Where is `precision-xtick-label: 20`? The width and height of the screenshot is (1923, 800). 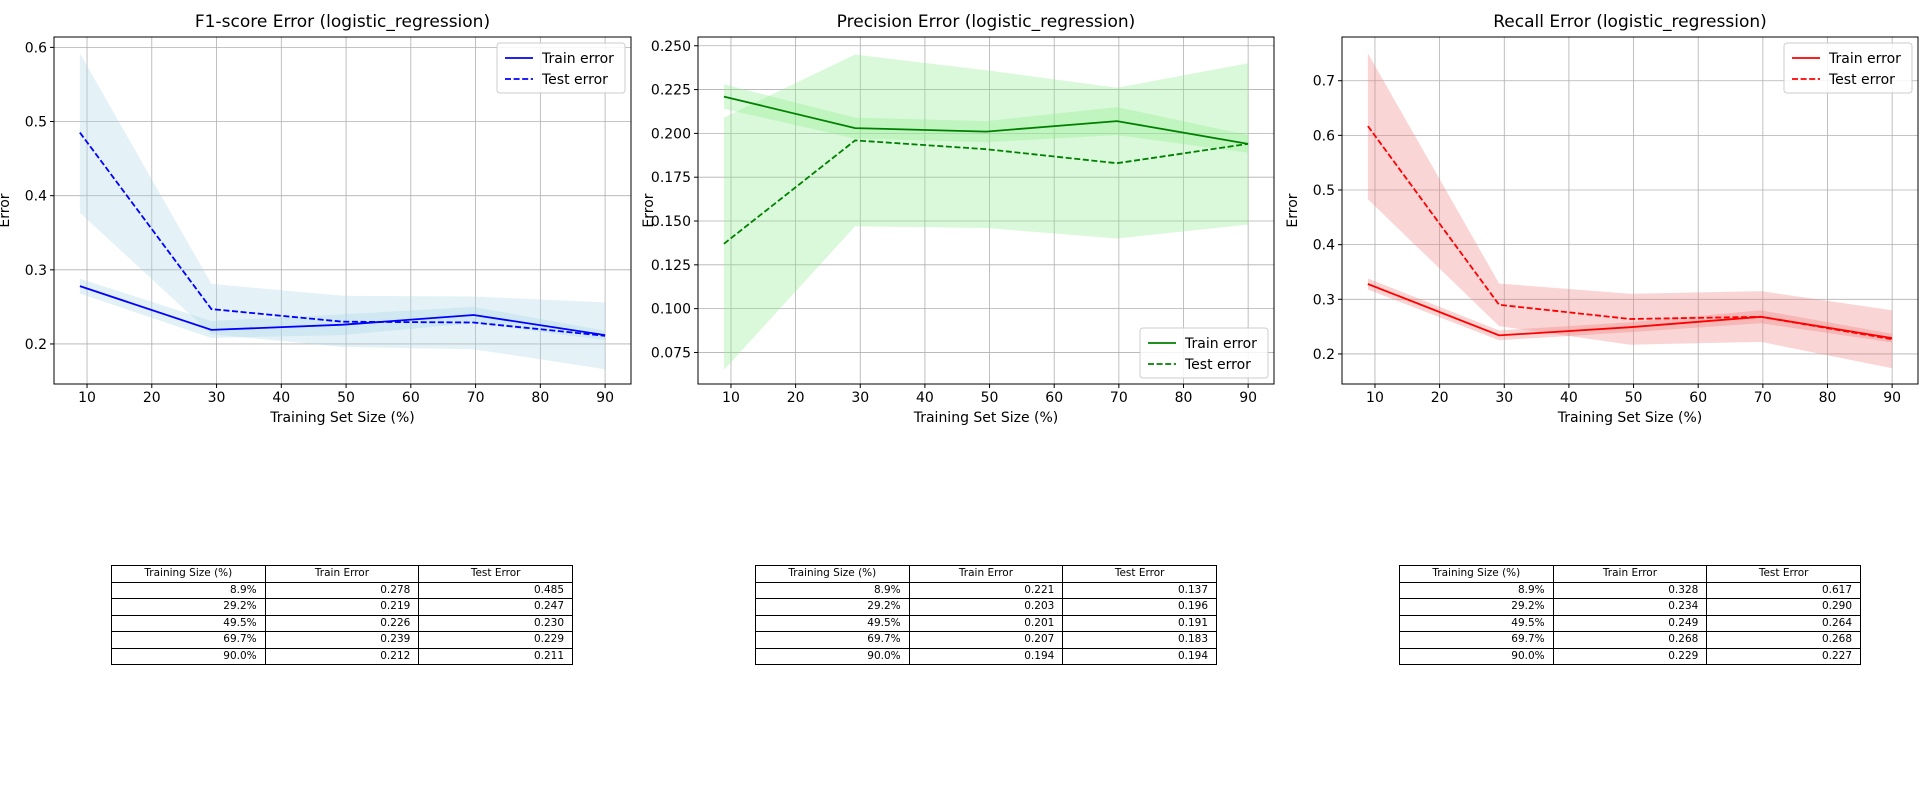
precision-xtick-label: 20 is located at coordinates (796, 398).